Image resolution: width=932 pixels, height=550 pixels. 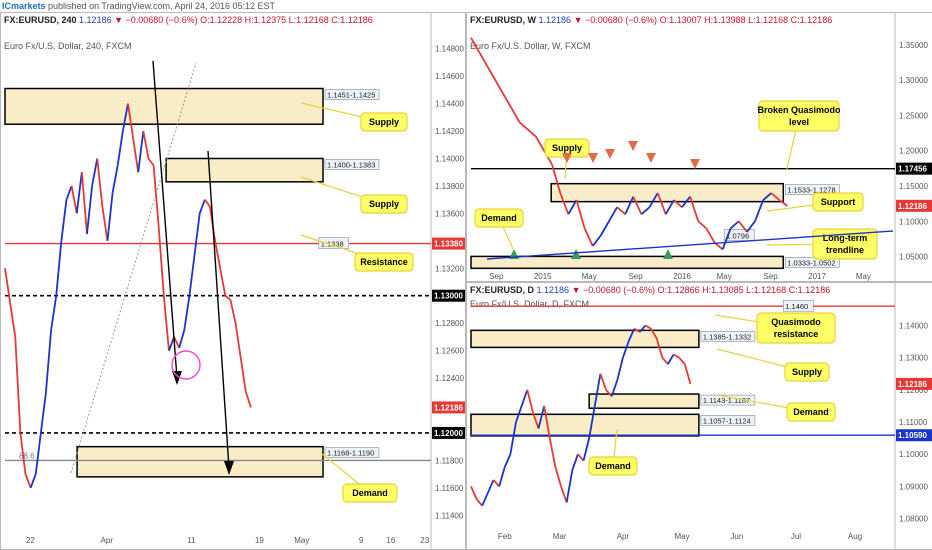 I want to click on x-tick-label: Apr, so click(x=623, y=536).